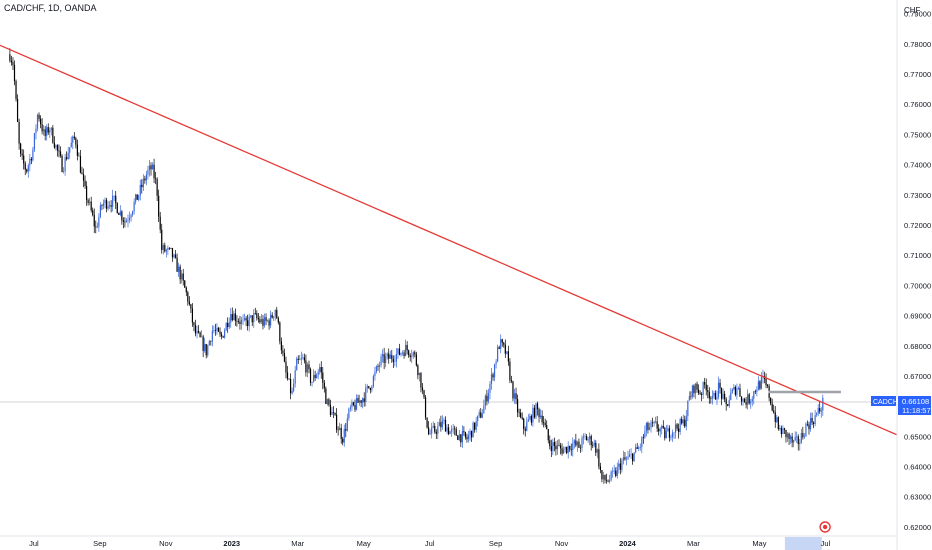  I want to click on time-range-highlight, so click(803, 543).